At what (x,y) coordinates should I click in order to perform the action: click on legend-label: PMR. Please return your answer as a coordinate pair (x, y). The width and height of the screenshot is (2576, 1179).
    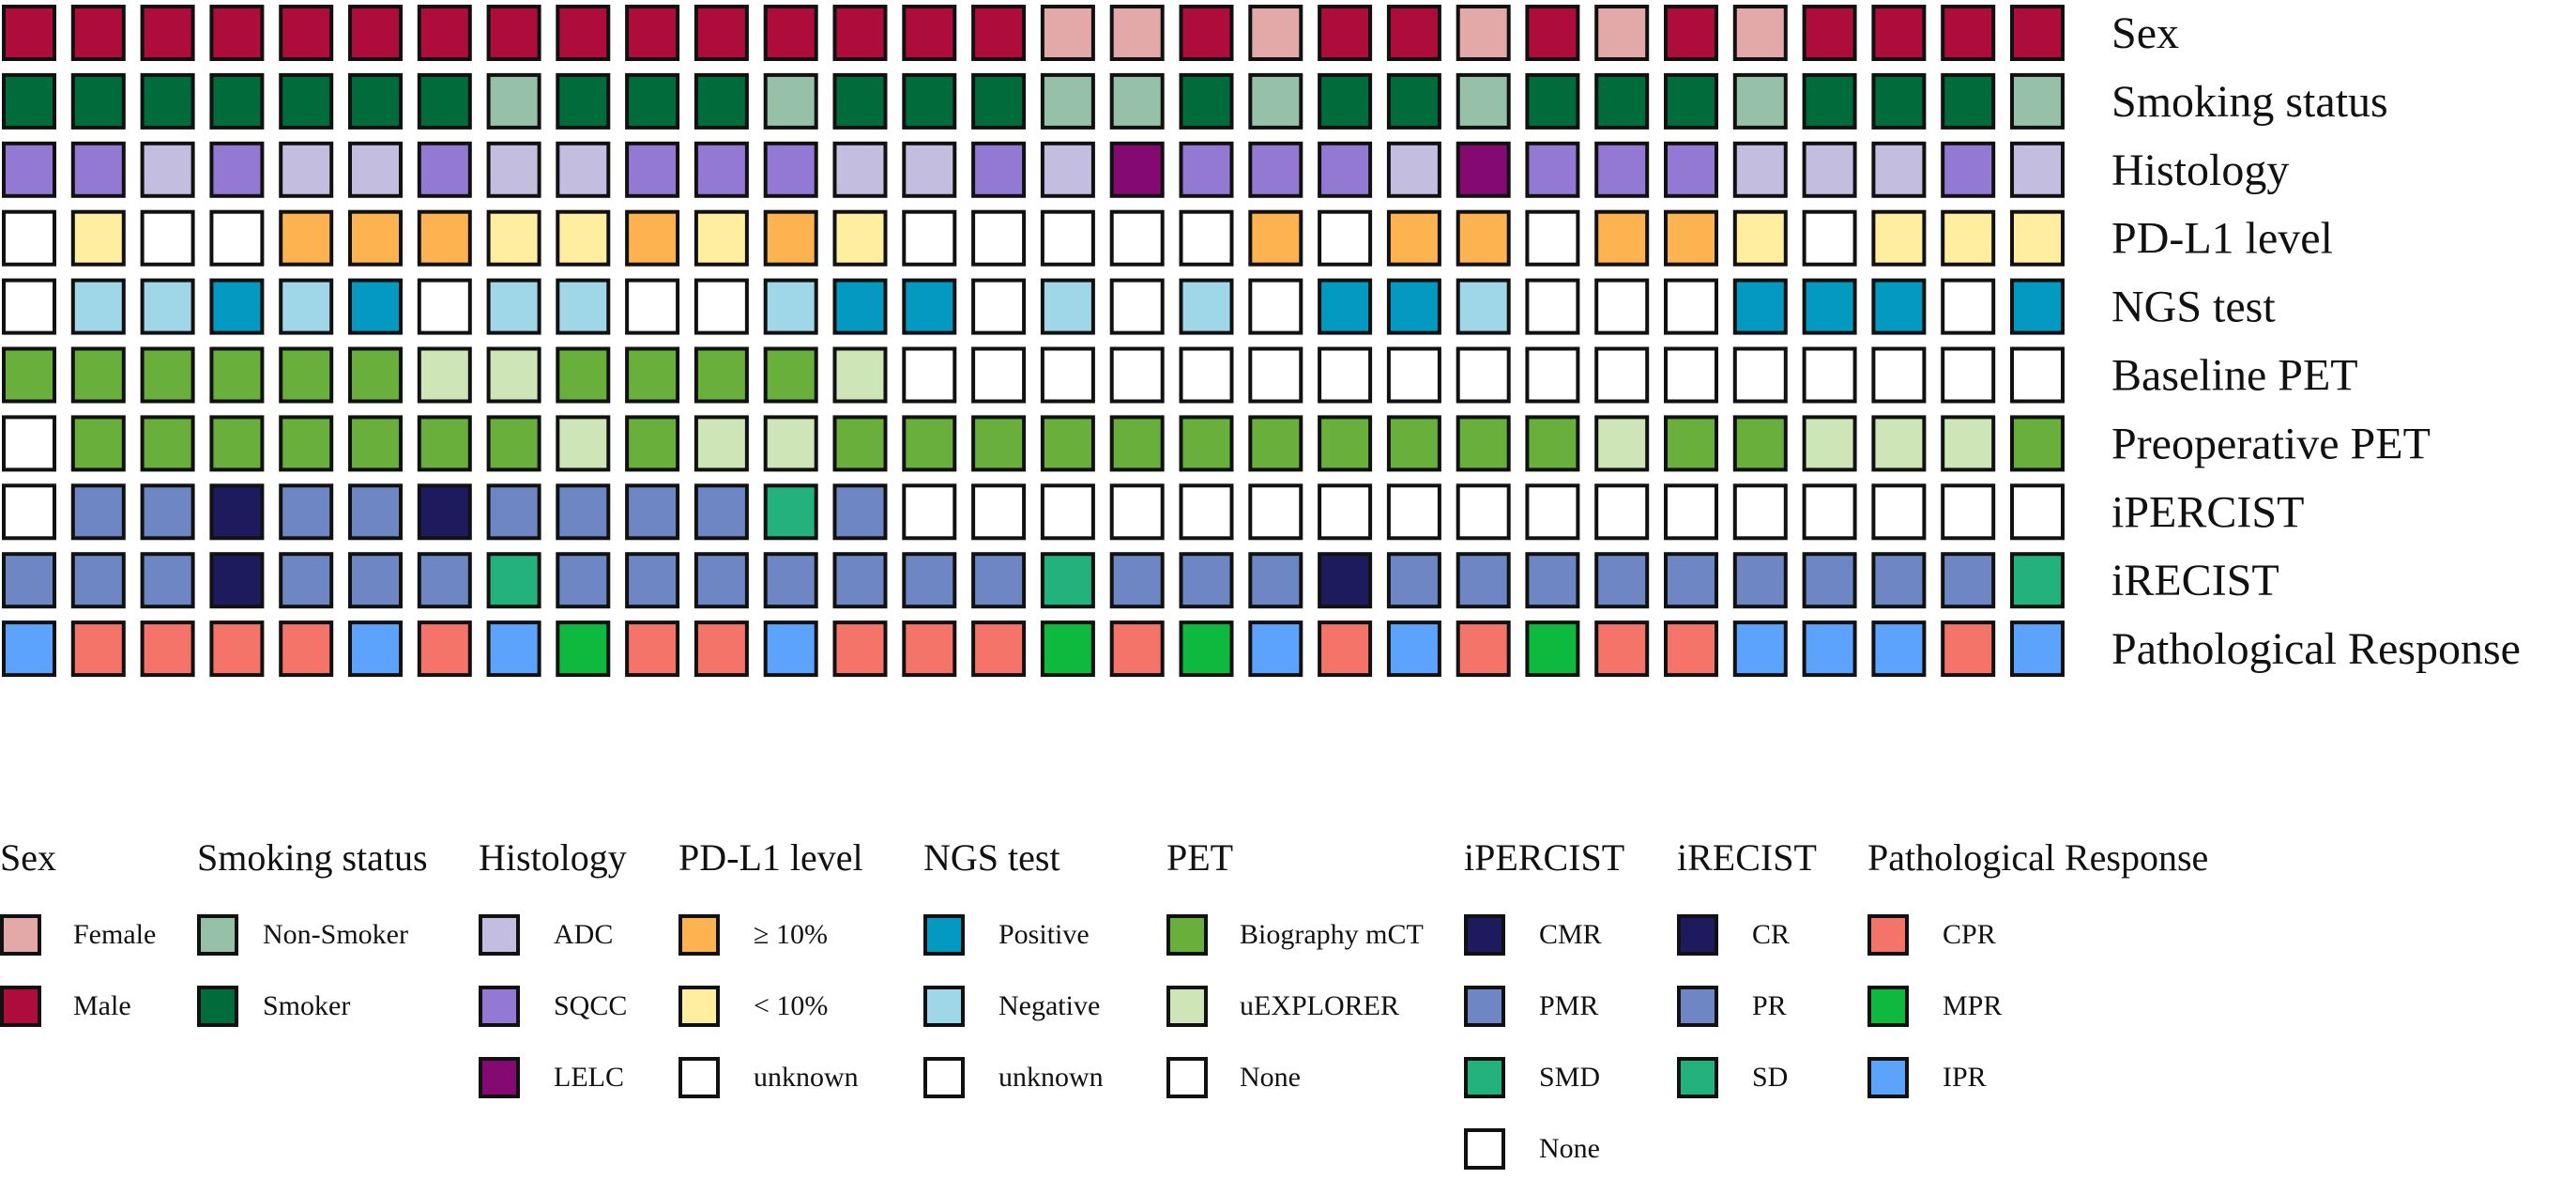
    Looking at the image, I should click on (1569, 1005).